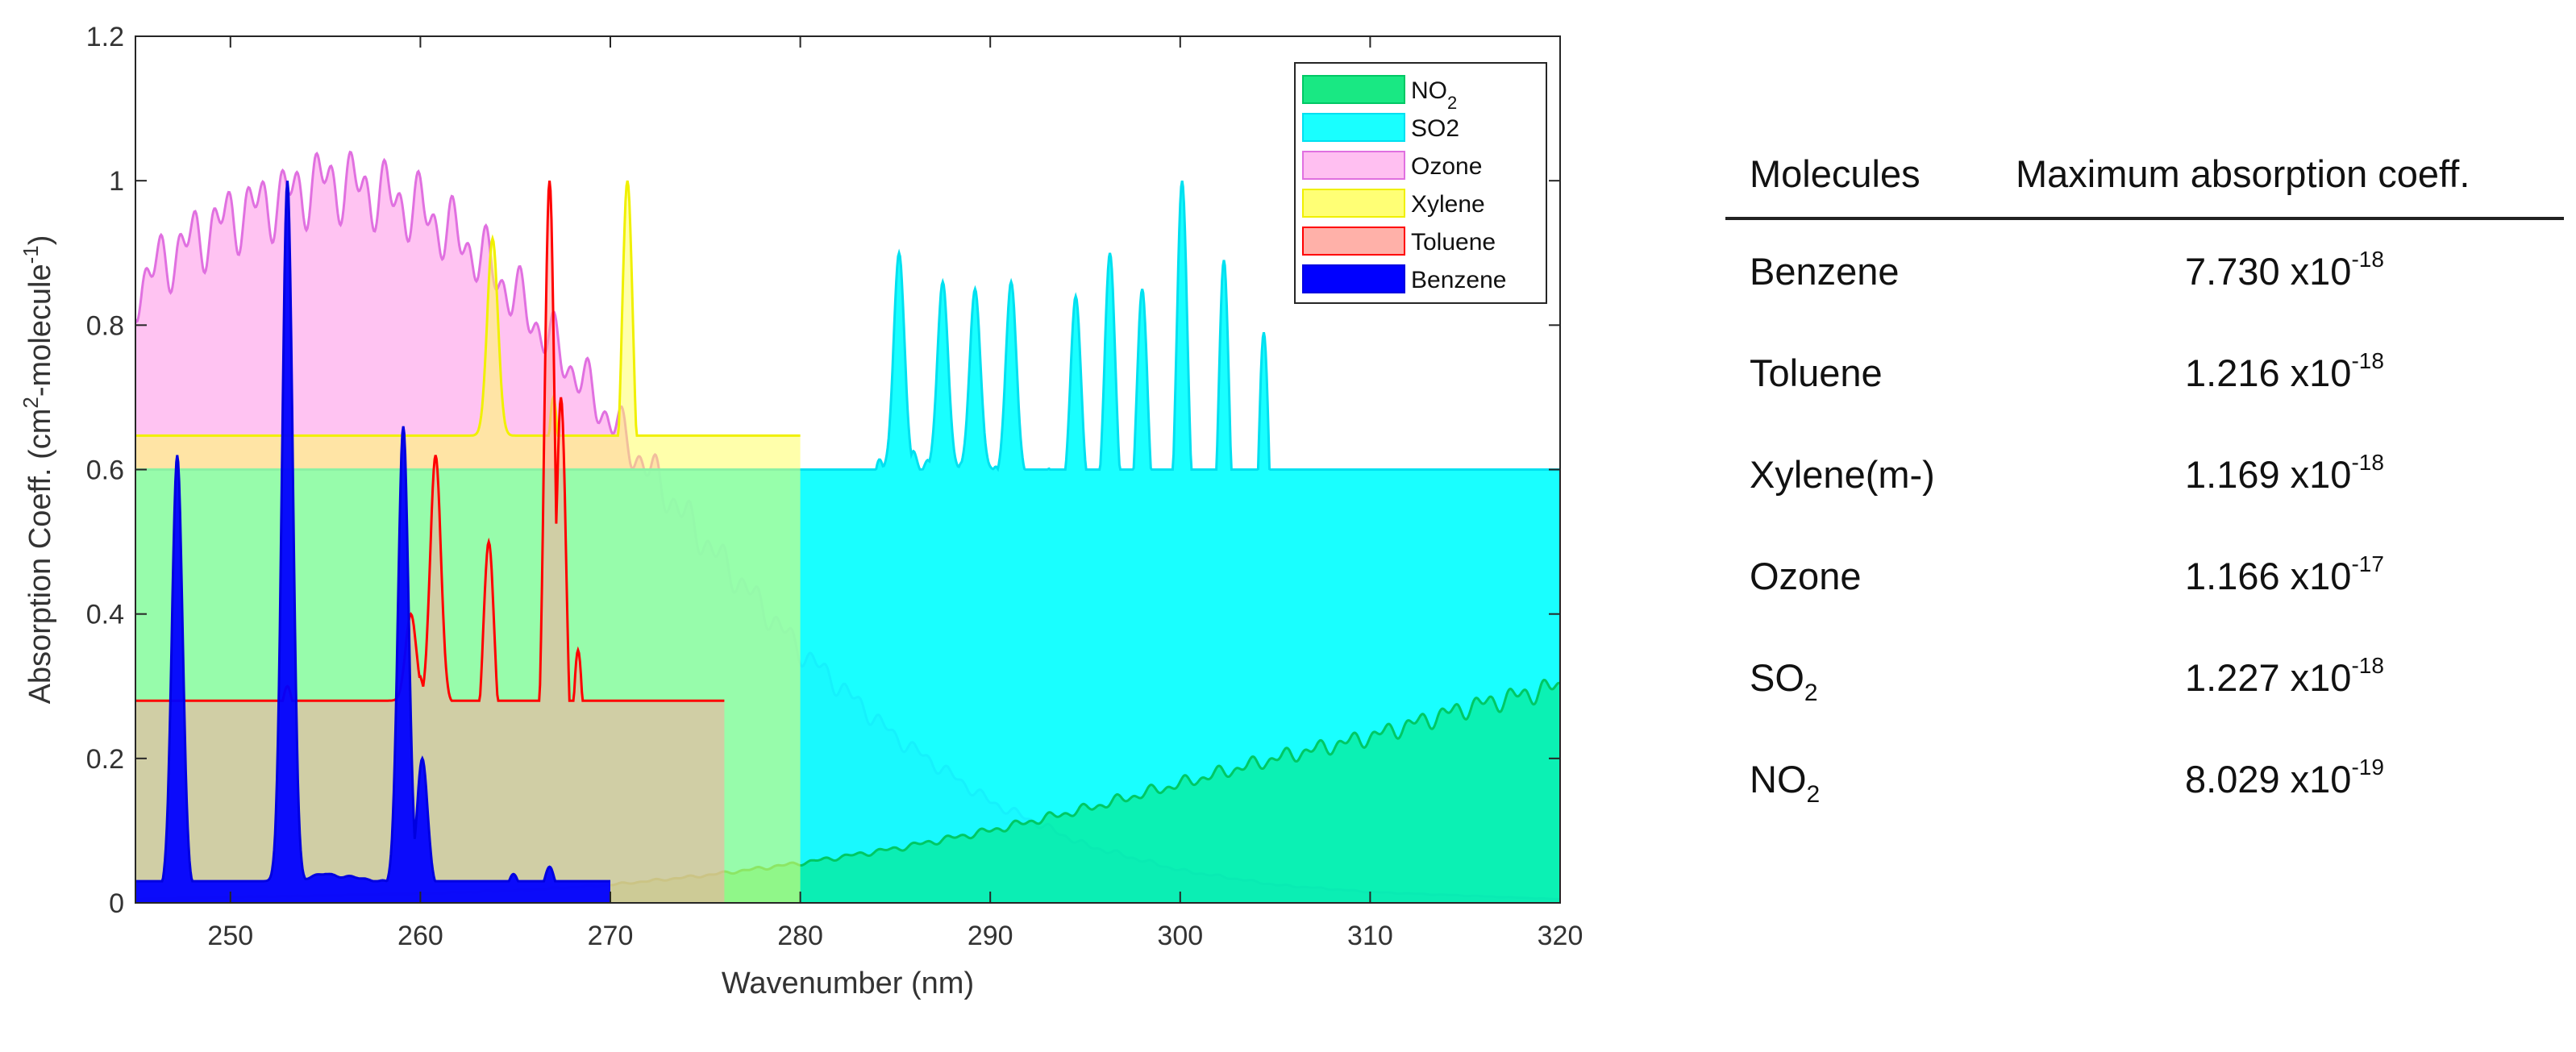  What do you see at coordinates (105, 37) in the screenshot?
I see `y-tick-label: 1.2` at bounding box center [105, 37].